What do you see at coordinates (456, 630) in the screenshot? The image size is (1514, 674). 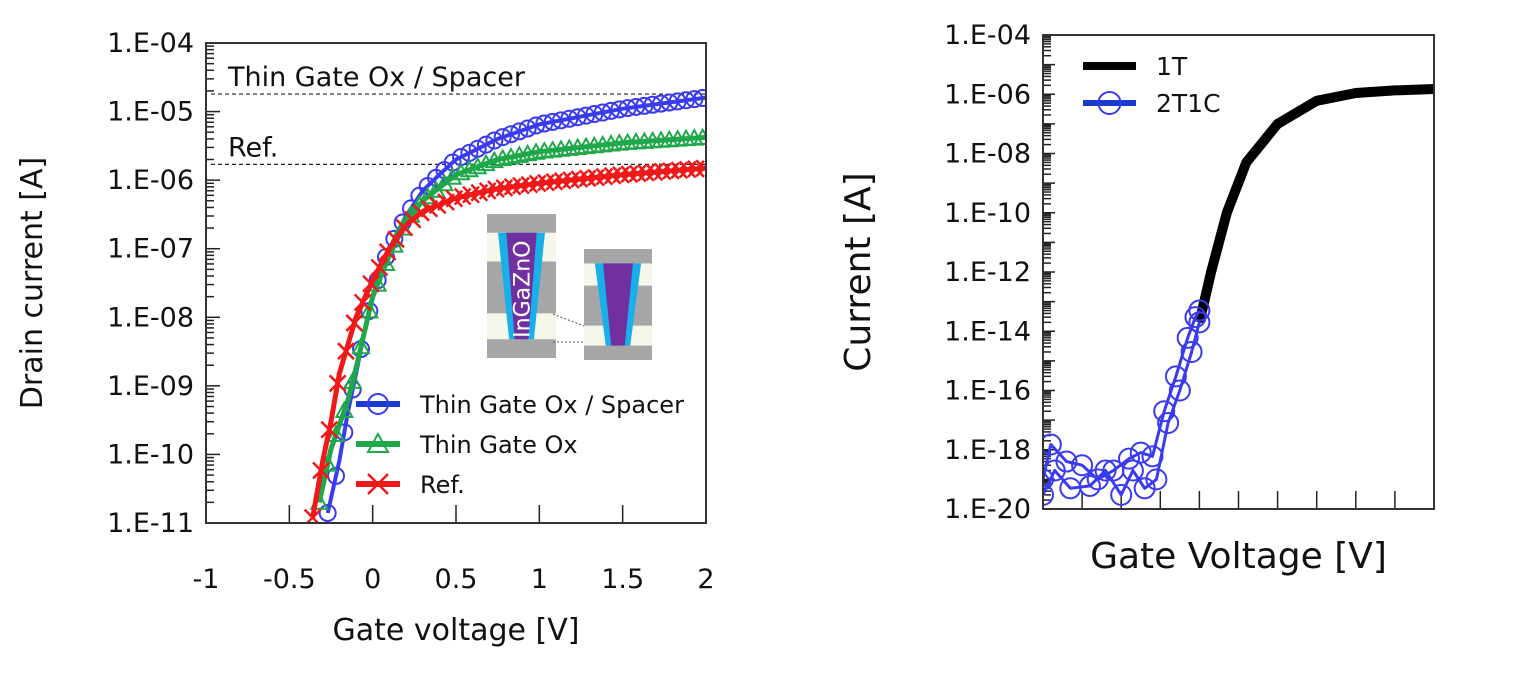 I see `x-axis-label: Gate voltage [V]` at bounding box center [456, 630].